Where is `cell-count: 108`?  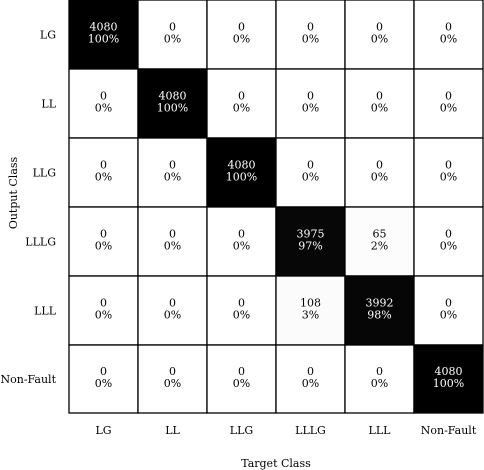
cell-count: 108 is located at coordinates (310, 303).